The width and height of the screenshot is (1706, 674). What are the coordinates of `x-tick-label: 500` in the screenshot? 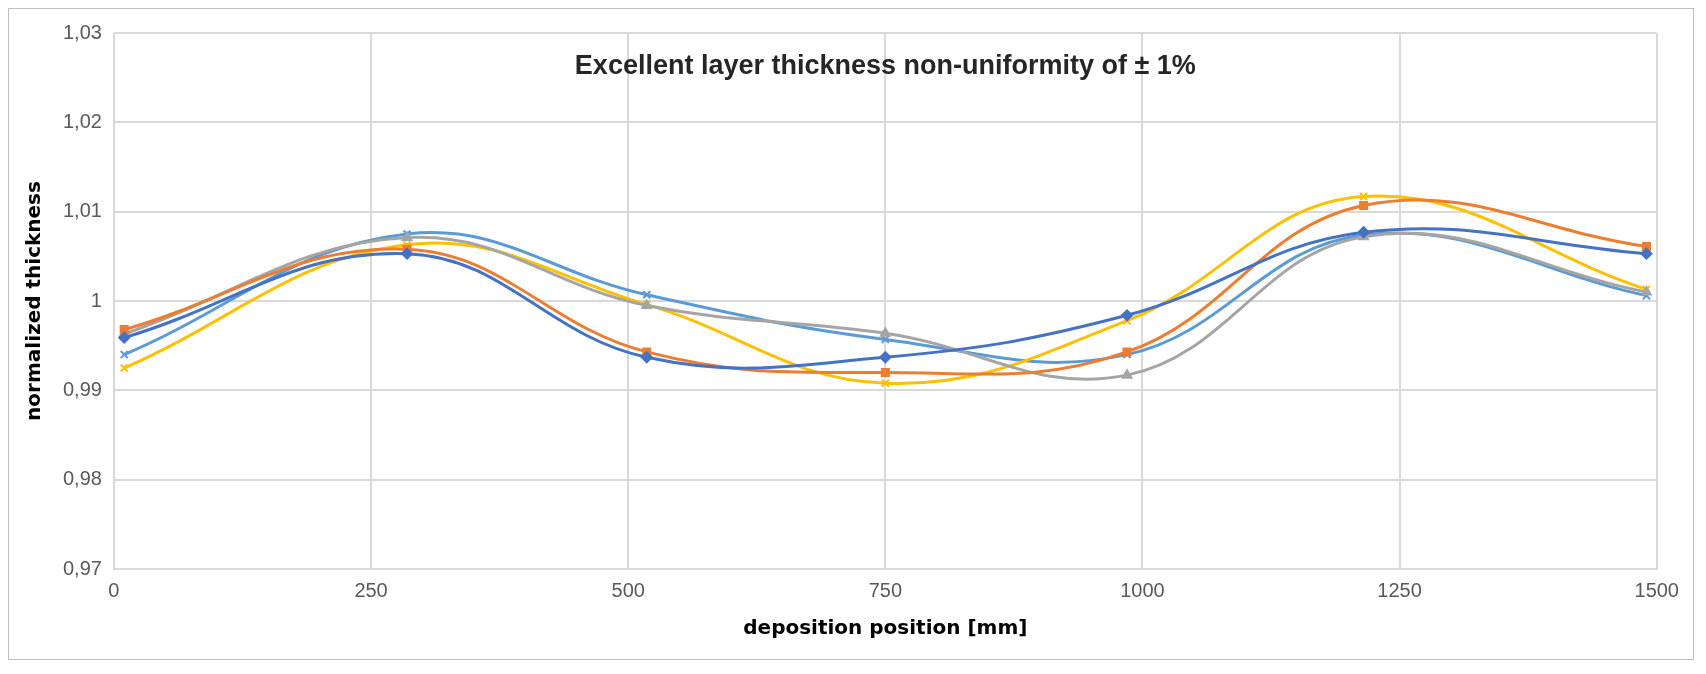 It's located at (628, 589).